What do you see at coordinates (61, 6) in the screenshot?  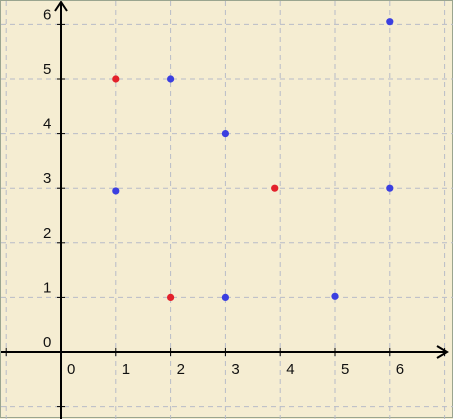 I see `y-axis-arrow` at bounding box center [61, 6].